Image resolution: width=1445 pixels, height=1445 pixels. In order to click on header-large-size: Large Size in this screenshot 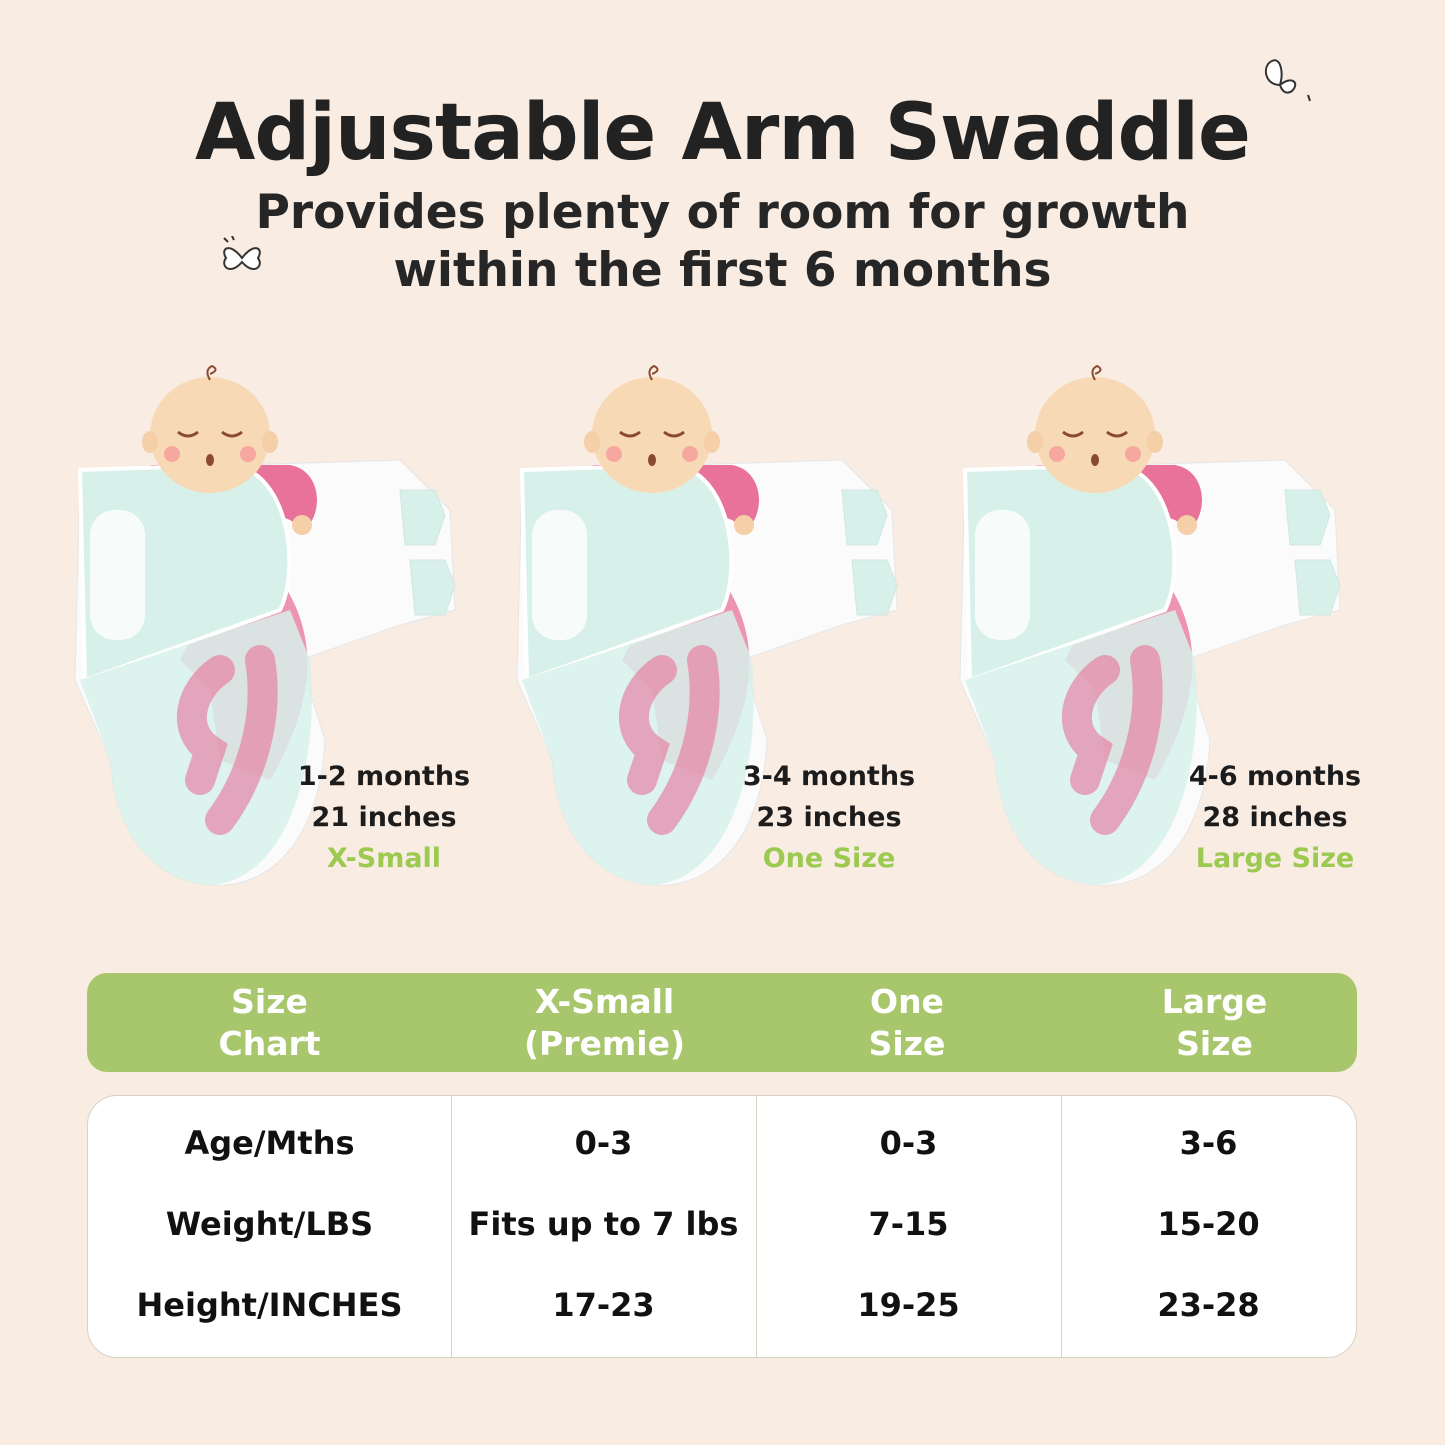, I will do `click(1214, 1022)`.